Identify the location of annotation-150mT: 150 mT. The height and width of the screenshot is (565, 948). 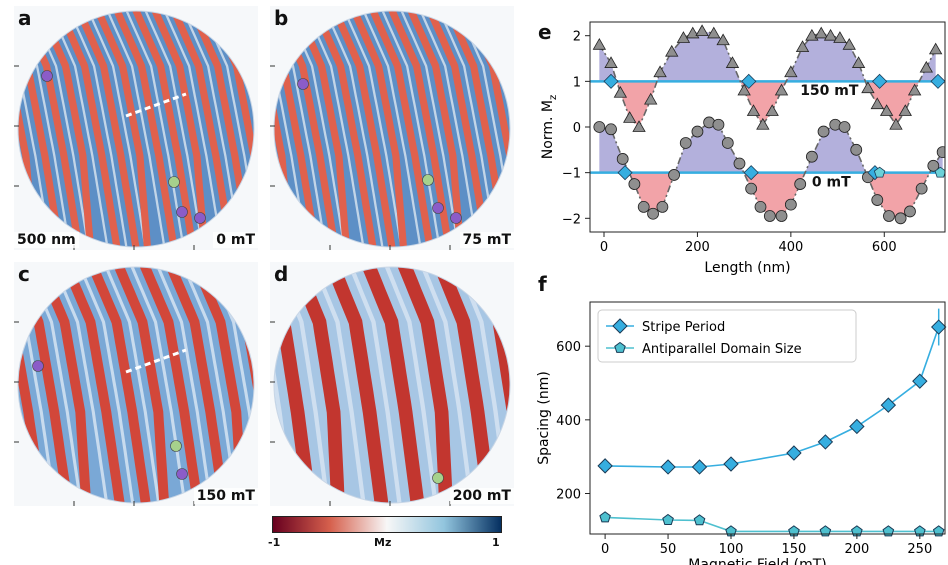
(829, 91).